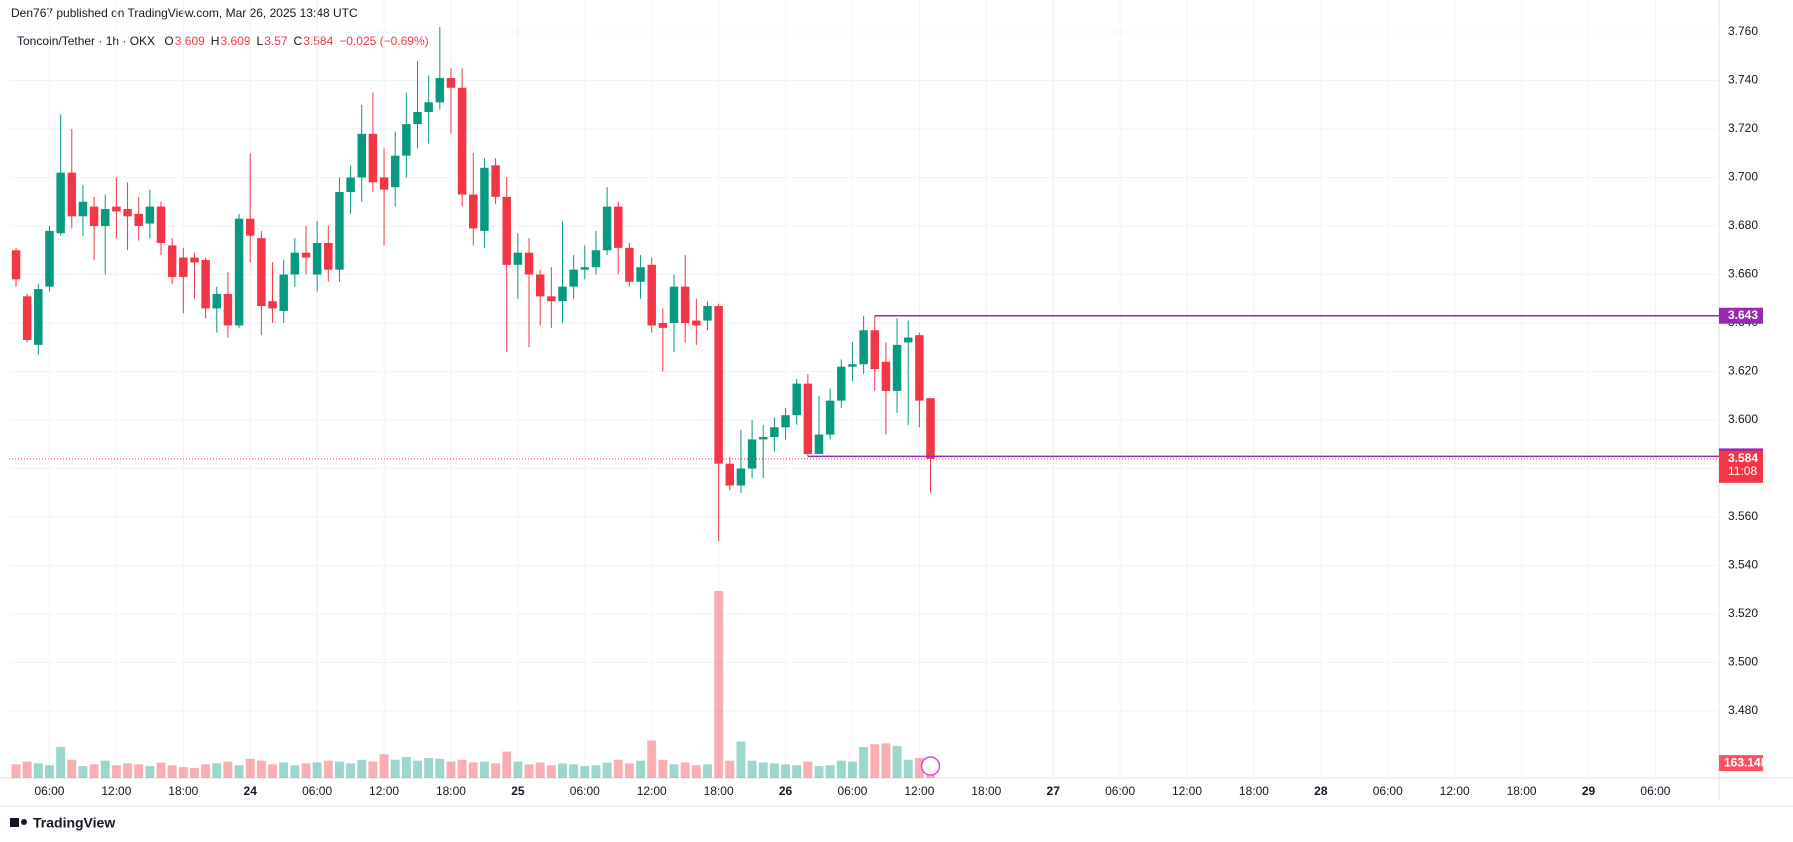  What do you see at coordinates (276, 41) in the screenshot?
I see `legend-value: 3.57` at bounding box center [276, 41].